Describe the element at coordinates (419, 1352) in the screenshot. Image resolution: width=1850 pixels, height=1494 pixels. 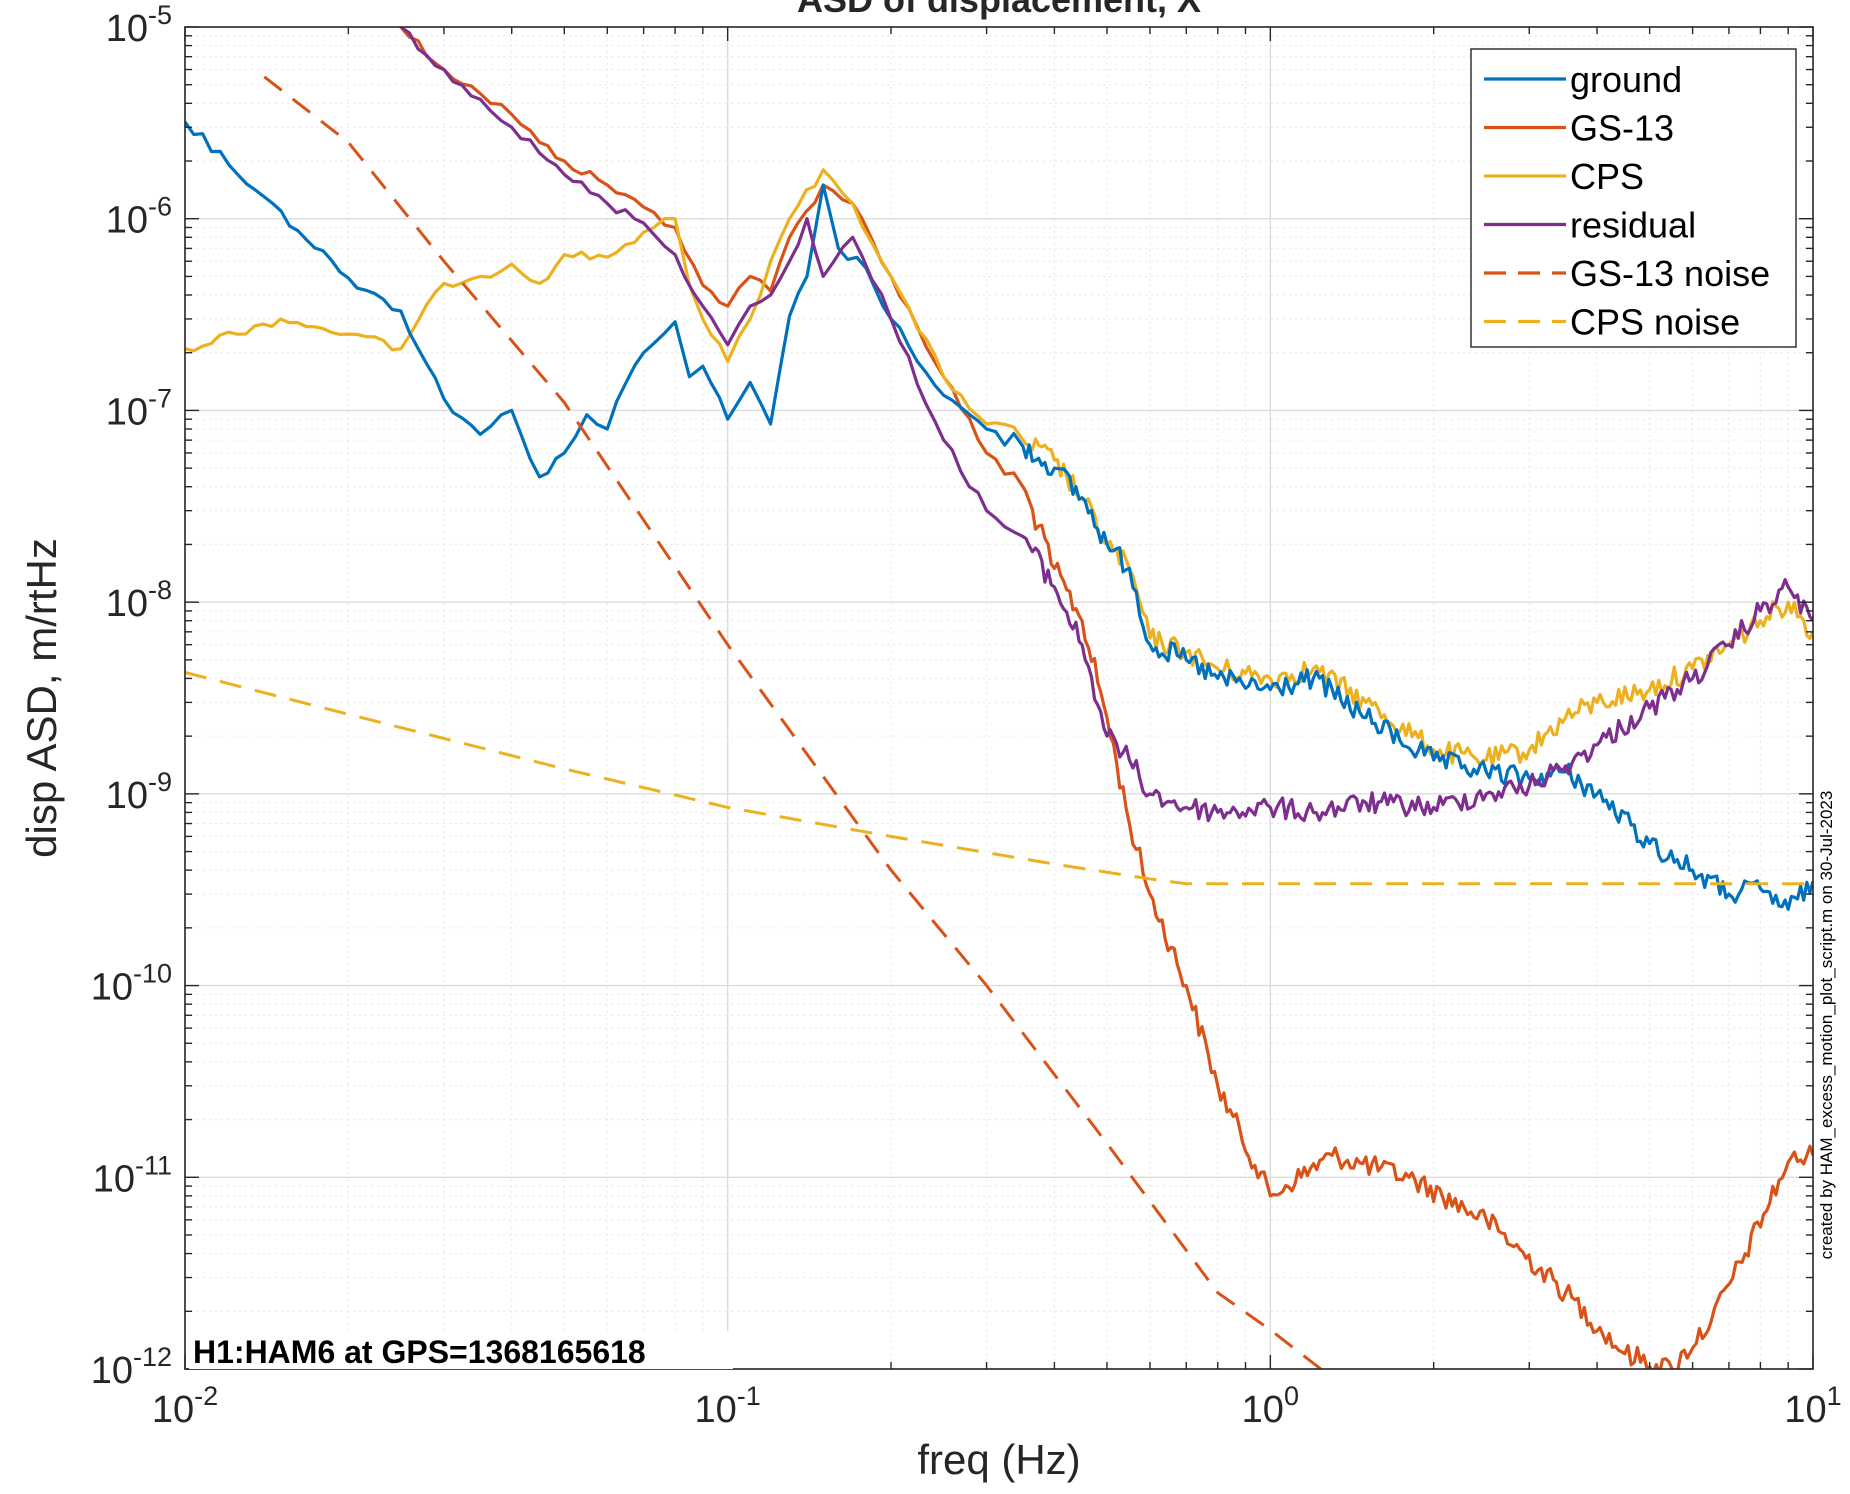
I see `gps-annotation: H1:HAM6 at GPS=1368165618` at that location.